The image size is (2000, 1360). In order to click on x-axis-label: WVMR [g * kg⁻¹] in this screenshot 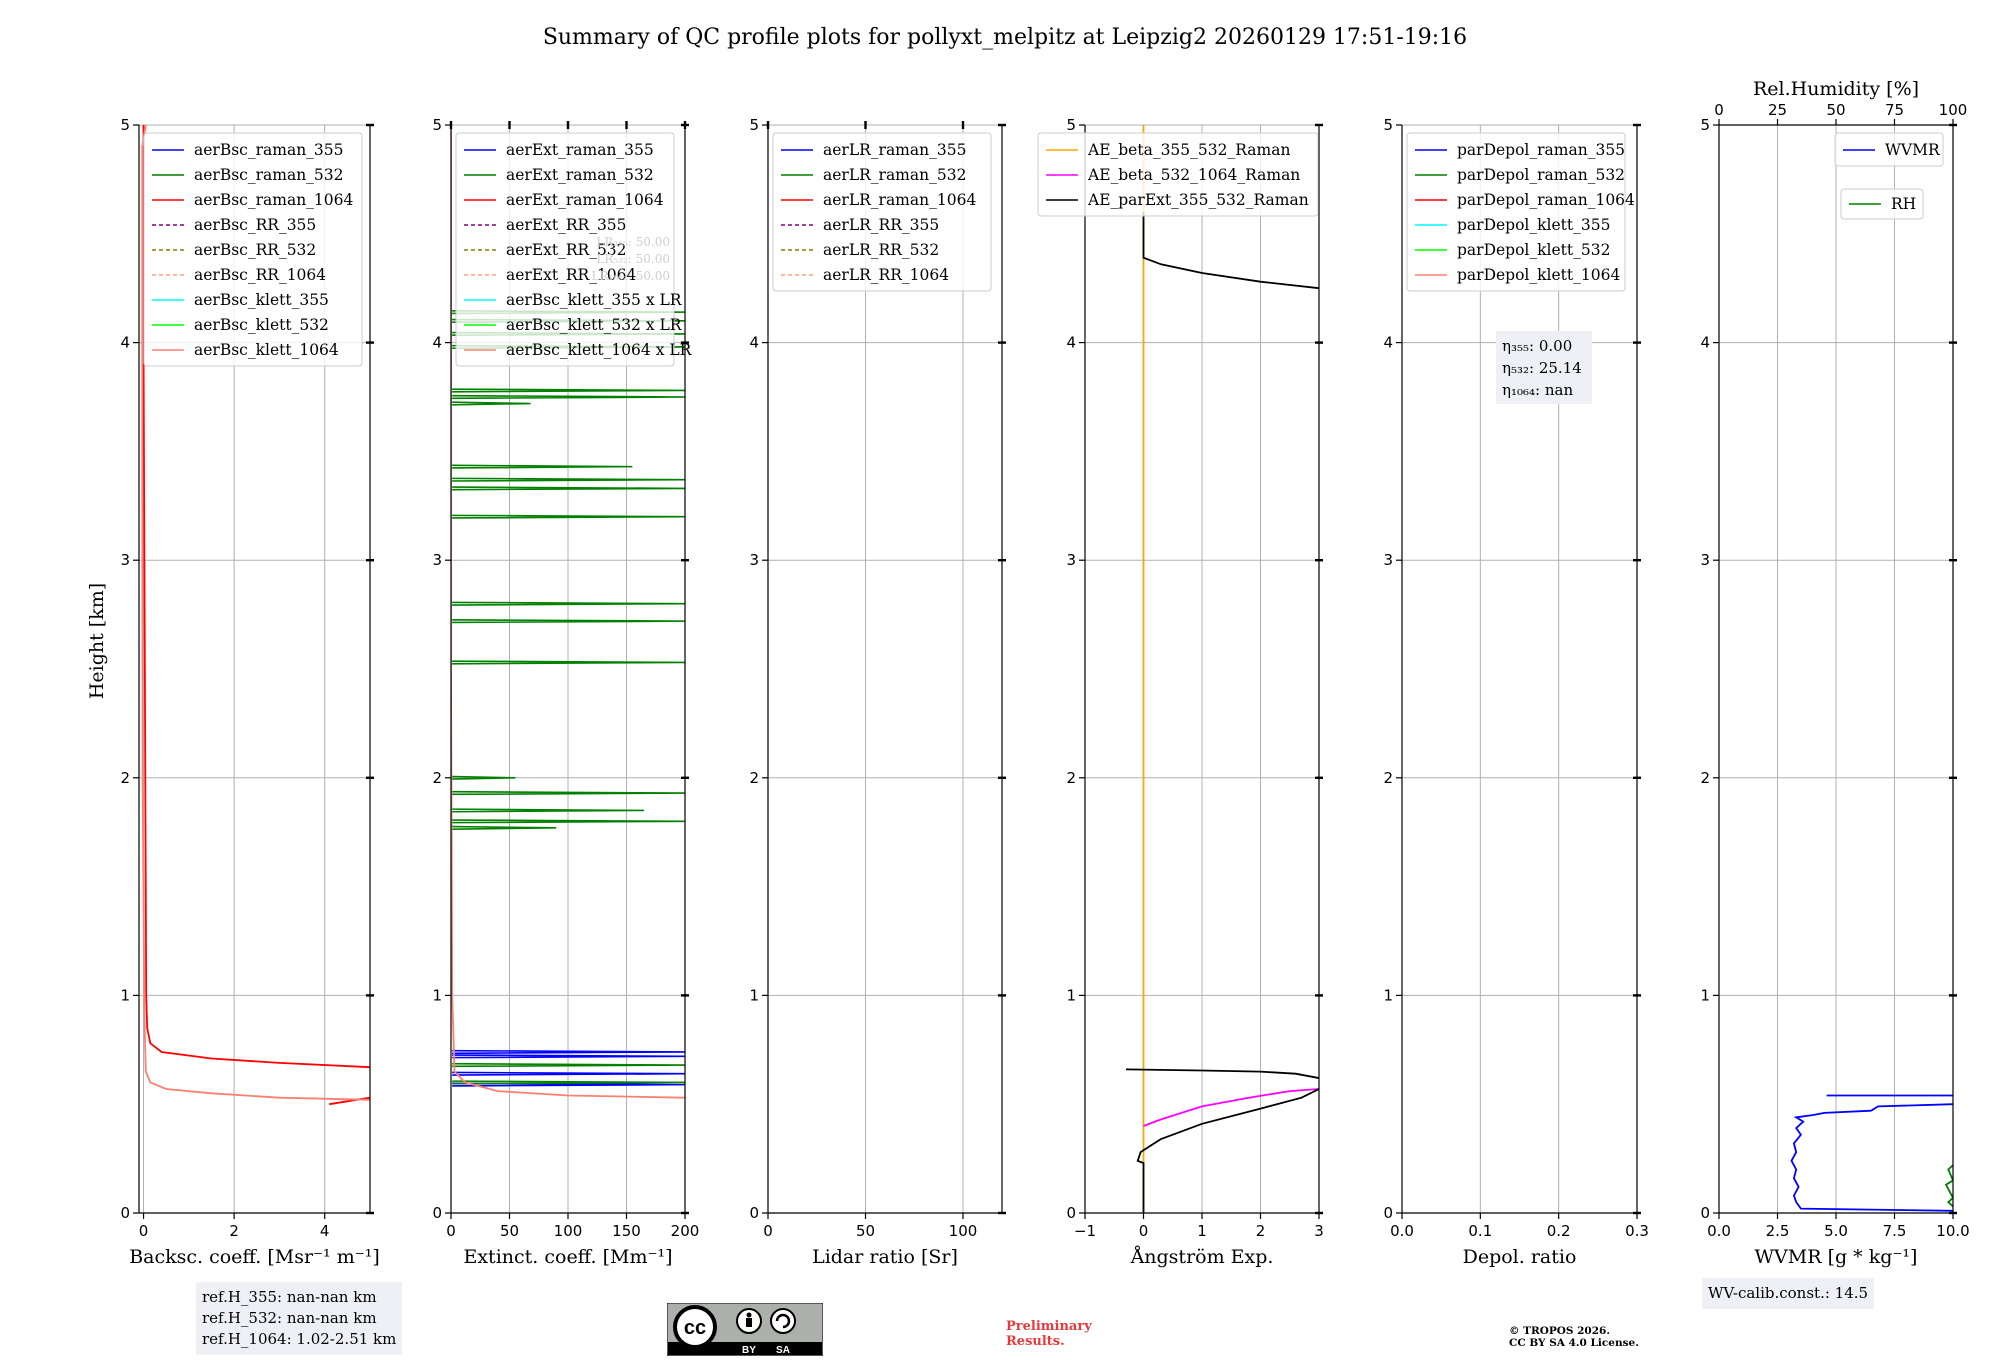, I will do `click(1836, 1257)`.